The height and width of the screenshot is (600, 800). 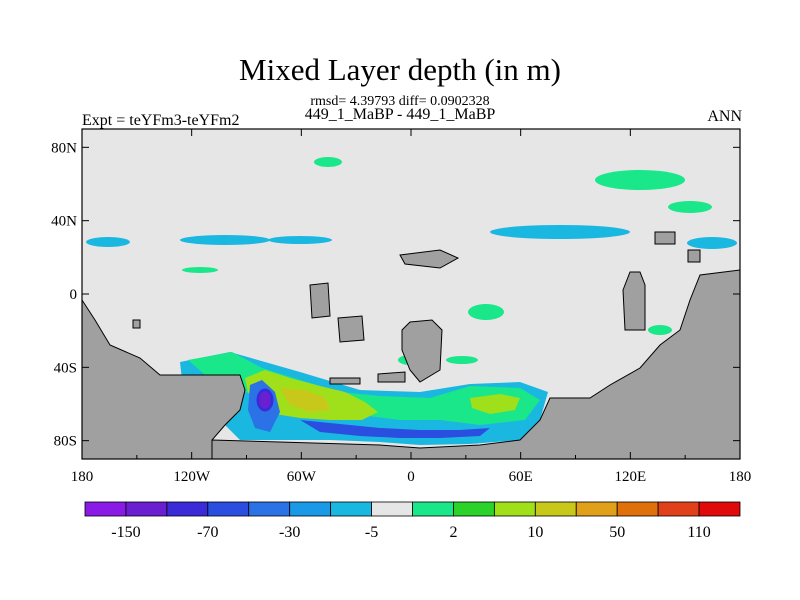 I want to click on lat-tick-label: 80S, so click(x=65, y=442).